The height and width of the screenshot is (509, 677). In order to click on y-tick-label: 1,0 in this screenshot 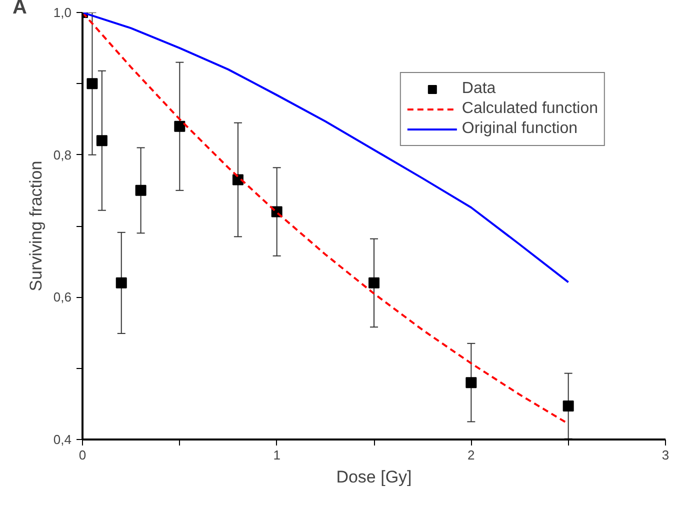, I will do `click(62, 12)`.